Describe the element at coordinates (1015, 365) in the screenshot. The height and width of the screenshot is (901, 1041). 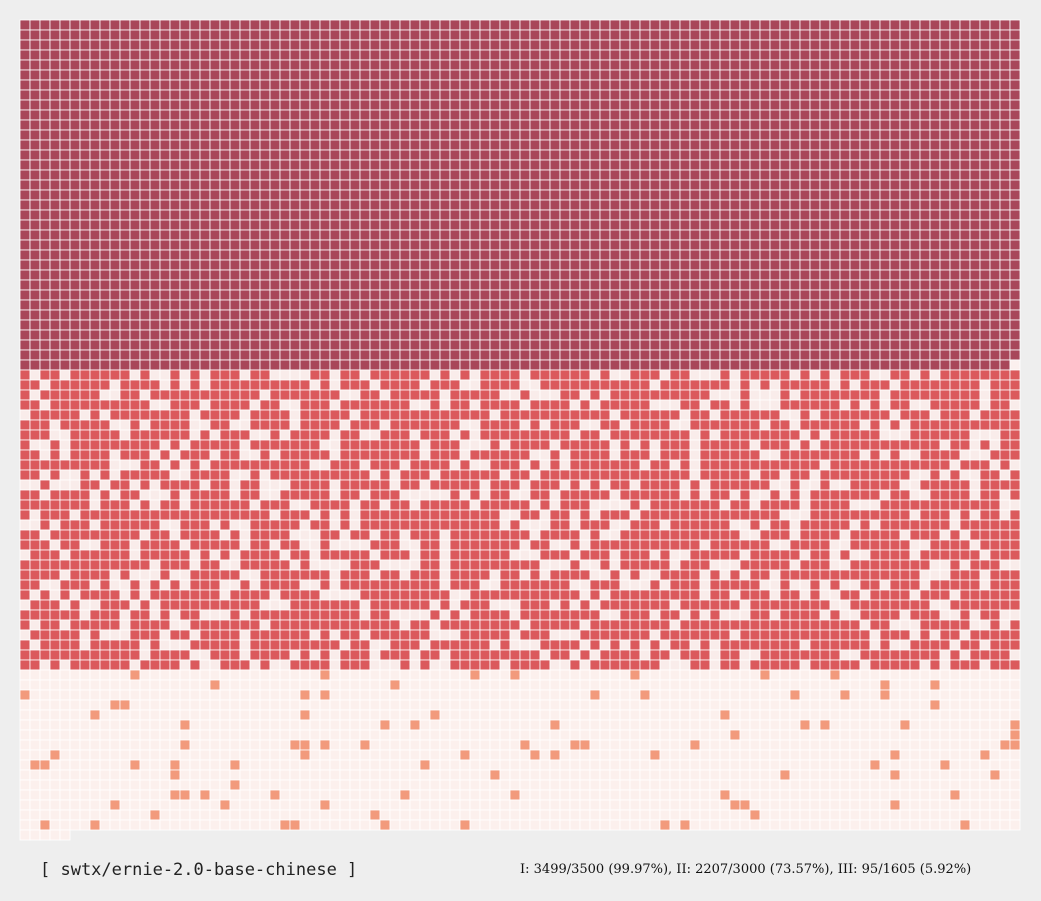
I see `group-i-incorrect-cell` at that location.